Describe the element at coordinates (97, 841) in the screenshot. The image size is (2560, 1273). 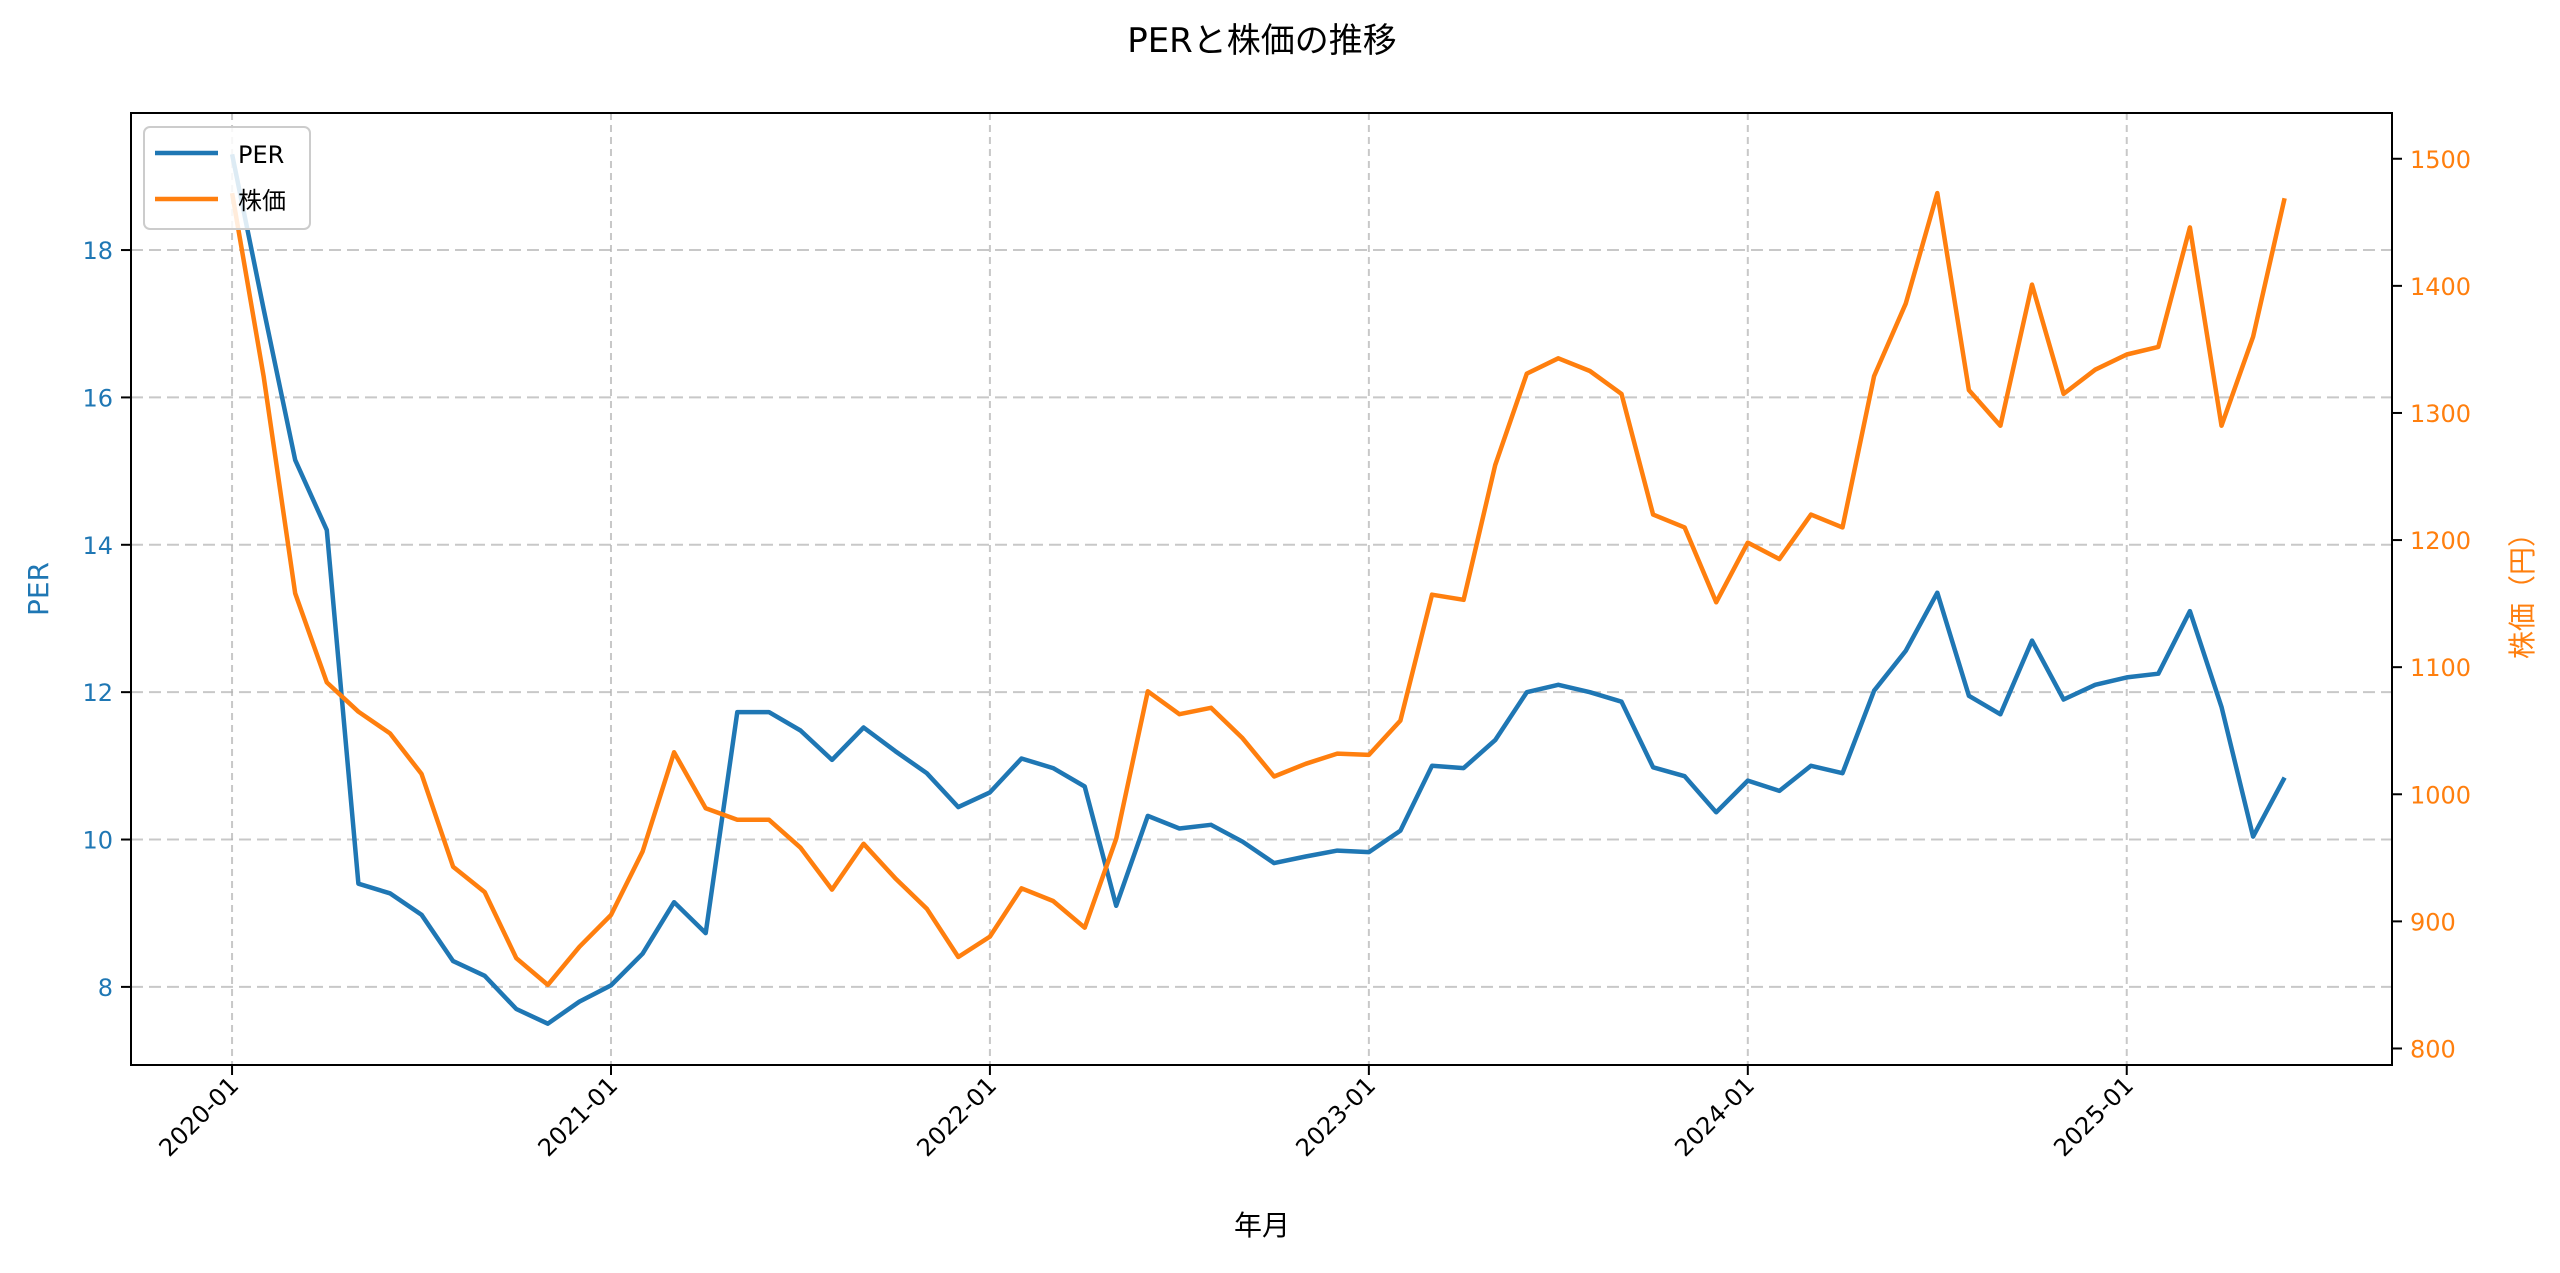
I see `left-tick-label: 10` at that location.